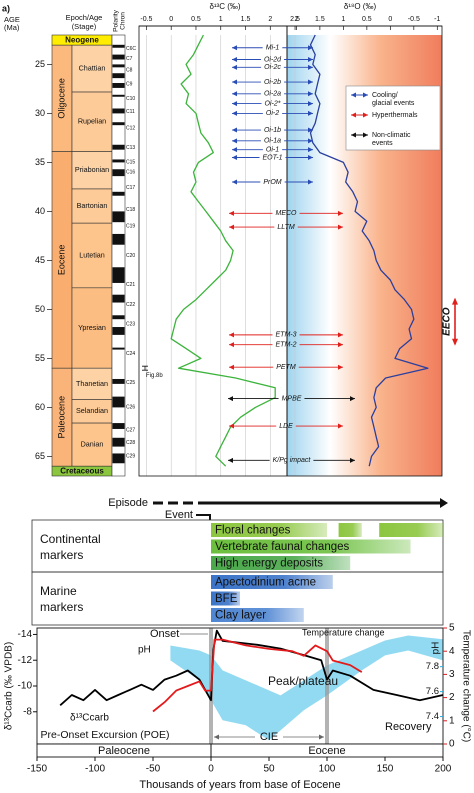 The image size is (474, 793). What do you see at coordinates (286, 335) in the screenshot?
I see `event-label: ETM-3` at bounding box center [286, 335].